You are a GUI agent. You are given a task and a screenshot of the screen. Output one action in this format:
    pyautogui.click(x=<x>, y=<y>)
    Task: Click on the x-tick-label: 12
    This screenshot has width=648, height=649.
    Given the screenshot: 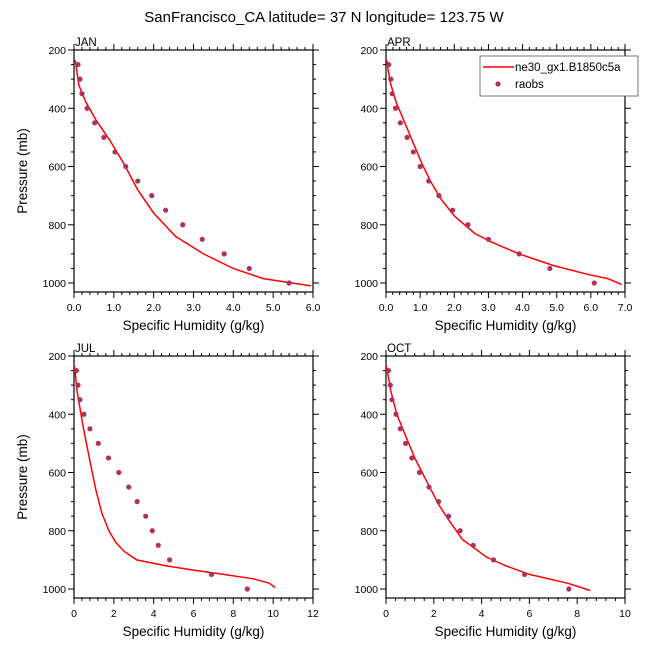 What is the action you would take?
    pyautogui.click(x=313, y=614)
    